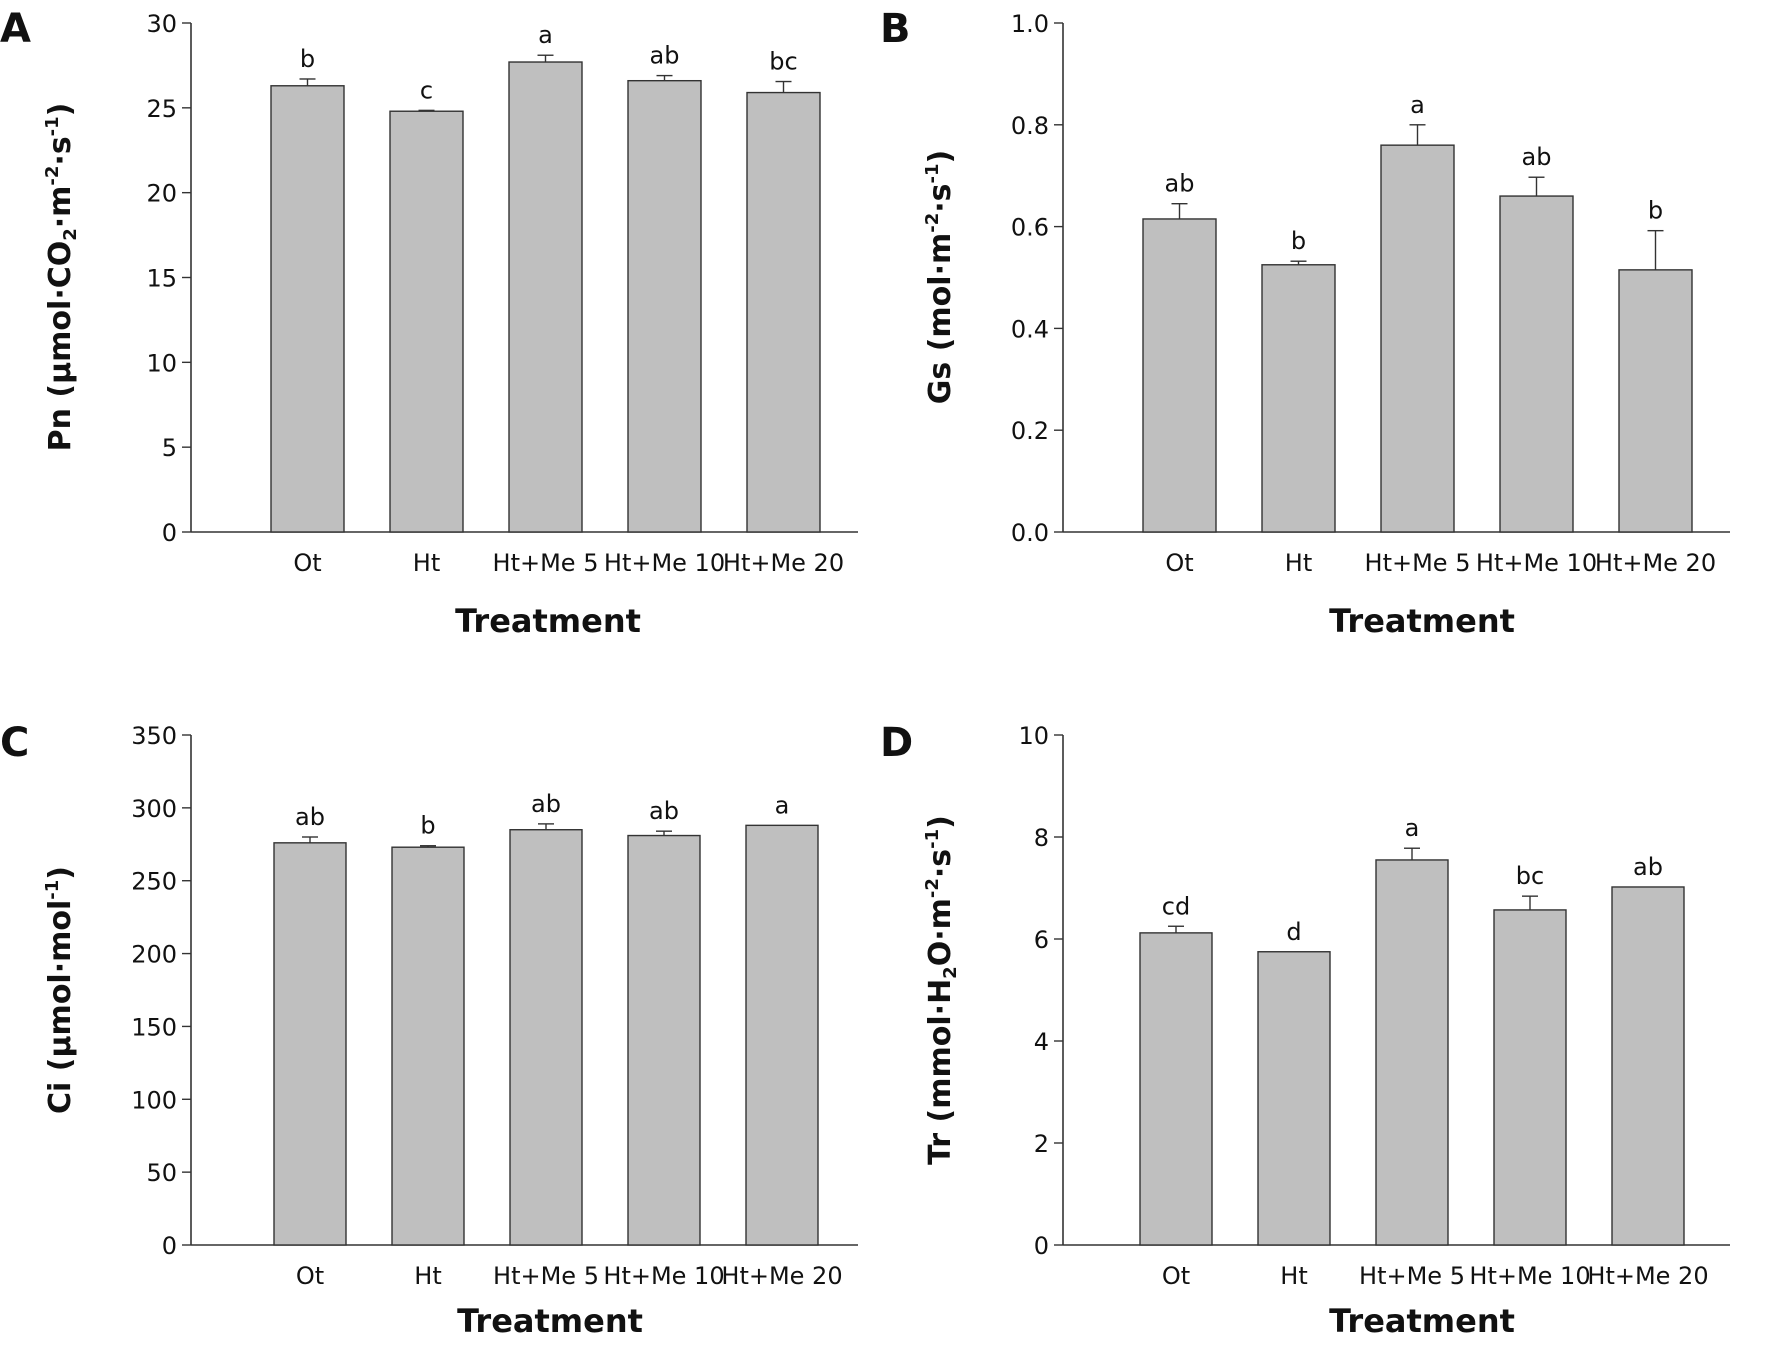  Describe the element at coordinates (154, 955) in the screenshot. I see `y-tick-label: 200` at that location.